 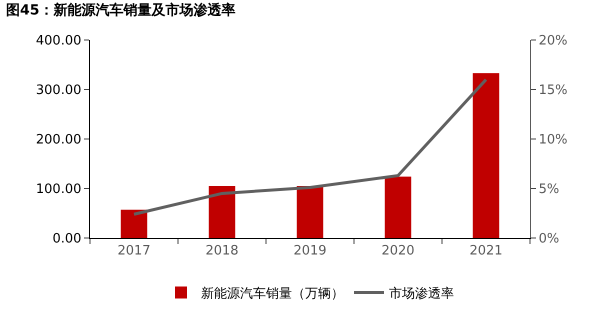 I want to click on x-tick-label: 2017, so click(x=134, y=251).